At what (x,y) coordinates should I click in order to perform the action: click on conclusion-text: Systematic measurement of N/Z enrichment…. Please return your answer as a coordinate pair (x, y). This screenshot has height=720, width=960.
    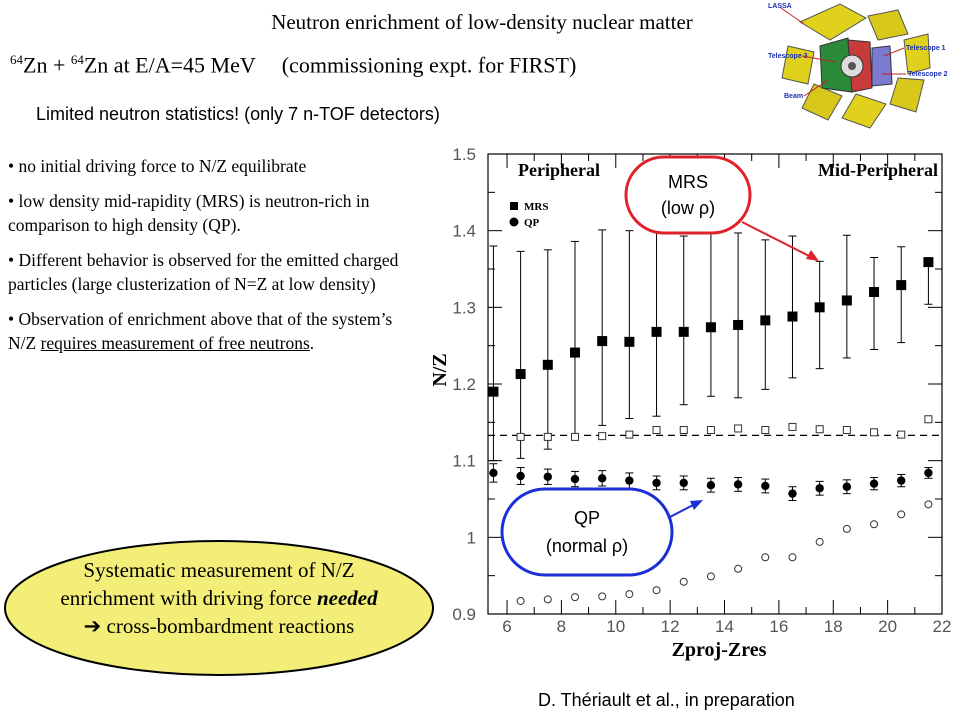
    Looking at the image, I should click on (219, 598).